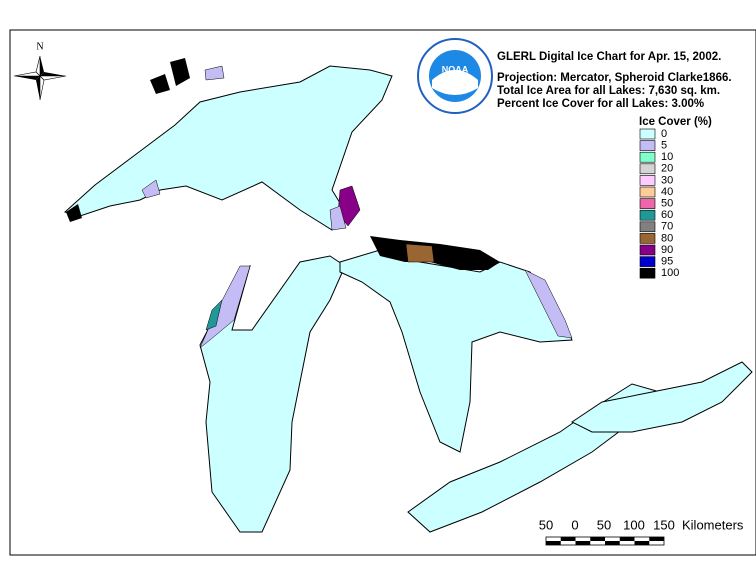  Describe the element at coordinates (574, 524) in the screenshot. I see `scale-label: 0` at that location.